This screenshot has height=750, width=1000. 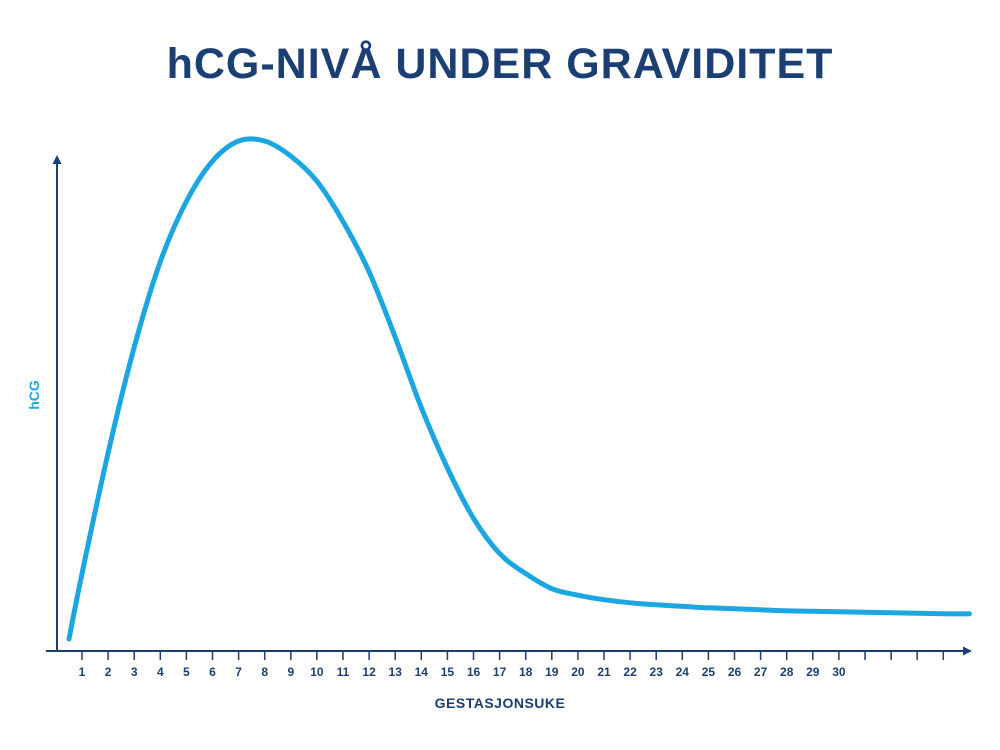 I want to click on x-tick-label: 9, so click(x=290, y=672).